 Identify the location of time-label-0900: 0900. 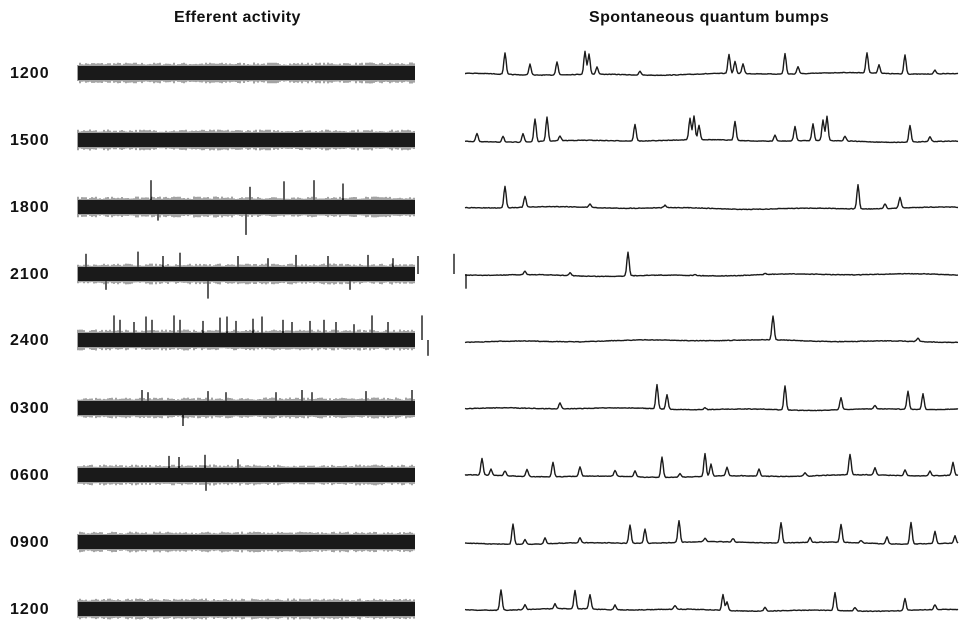
(30, 542).